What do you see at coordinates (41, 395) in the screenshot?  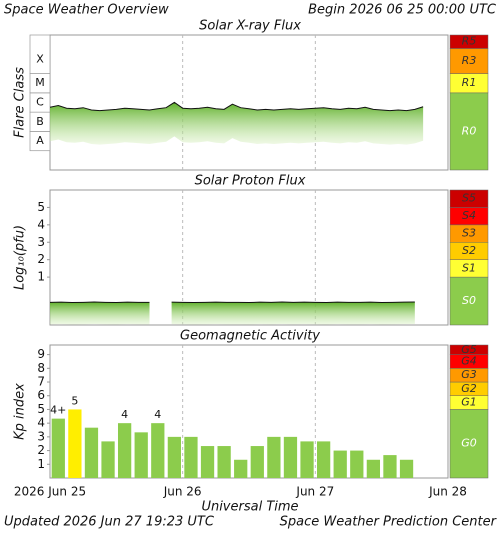 I see `y-tick-label: 6` at bounding box center [41, 395].